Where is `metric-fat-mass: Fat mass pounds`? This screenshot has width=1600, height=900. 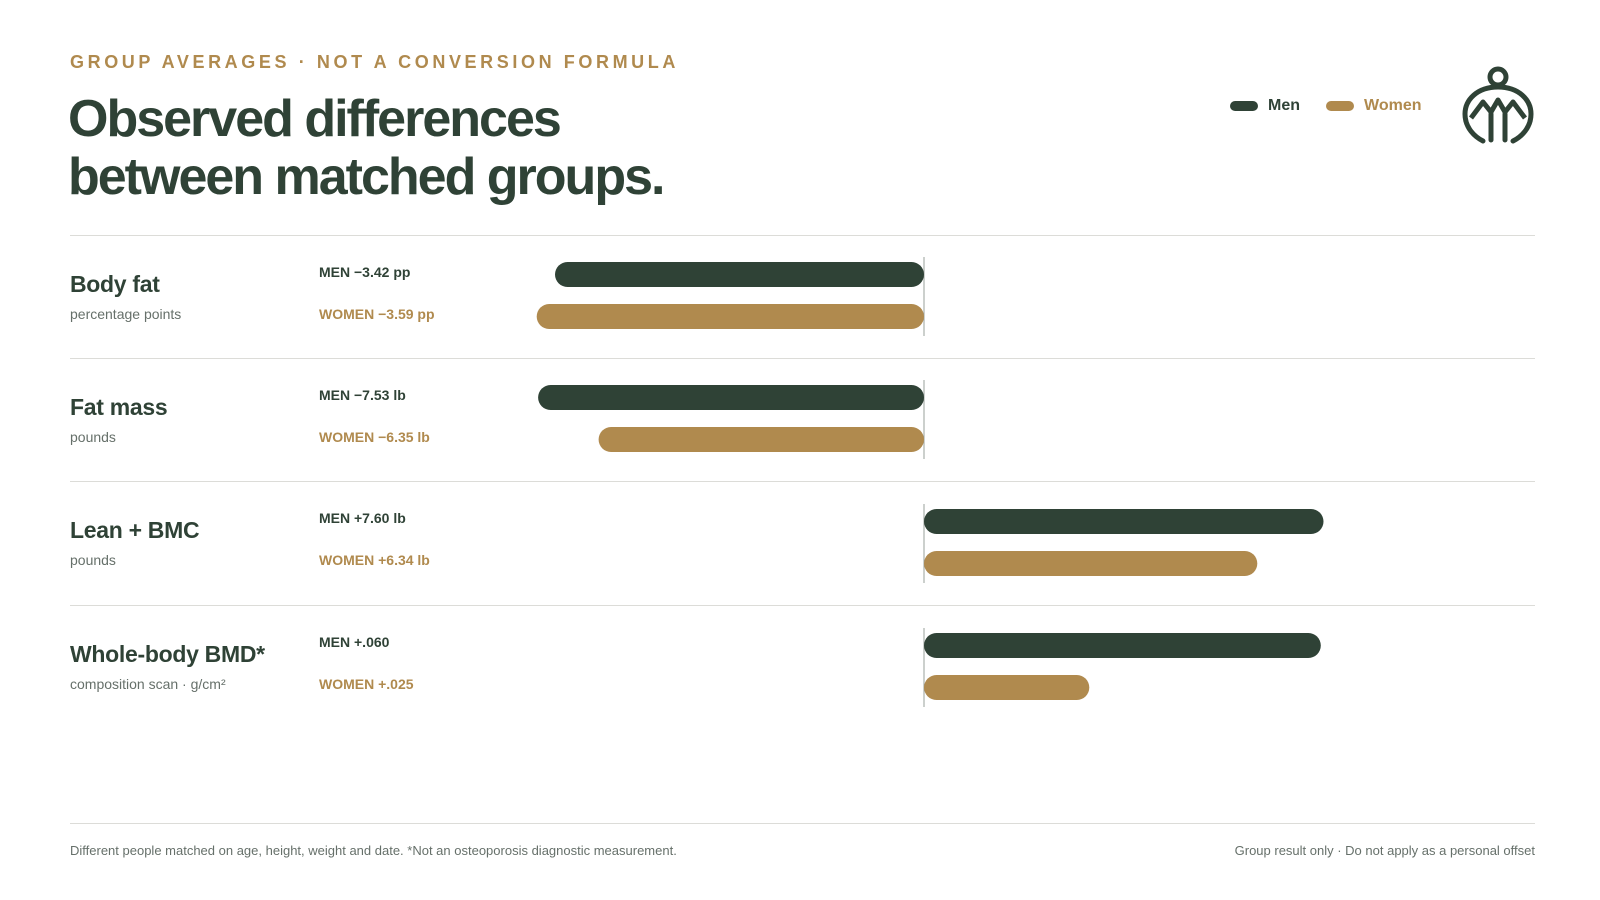 metric-fat-mass: Fat mass pounds is located at coordinates (119, 419).